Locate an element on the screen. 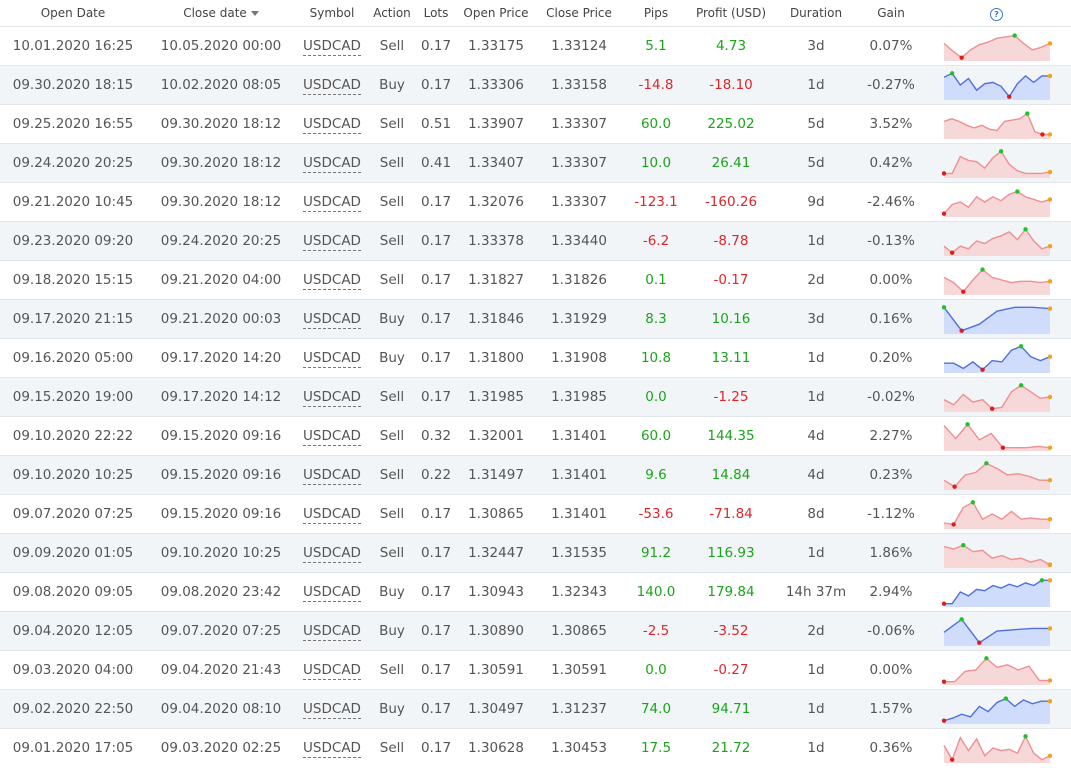 The height and width of the screenshot is (768, 1071). close-price-cell: 1.31535 is located at coordinates (579, 553).